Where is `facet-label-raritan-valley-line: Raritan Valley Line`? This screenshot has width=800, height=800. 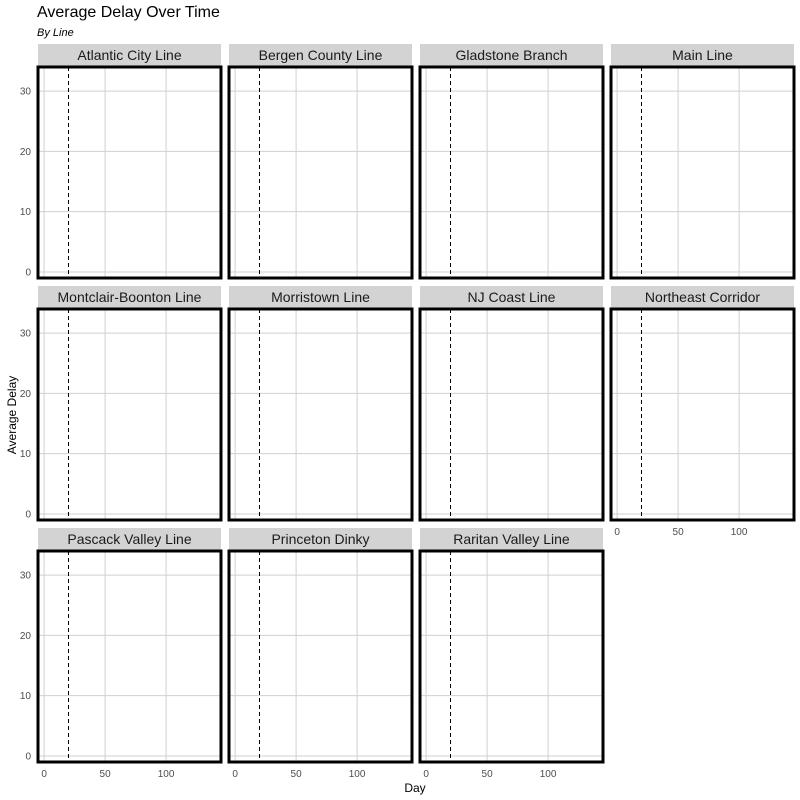 facet-label-raritan-valley-line: Raritan Valley Line is located at coordinates (511, 539).